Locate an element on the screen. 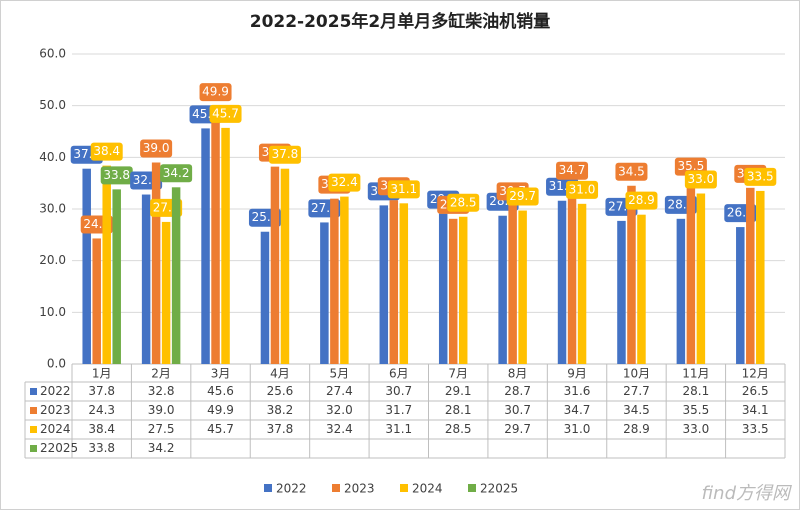 The width and height of the screenshot is (800, 510). legend-label: 2024 is located at coordinates (427, 489).